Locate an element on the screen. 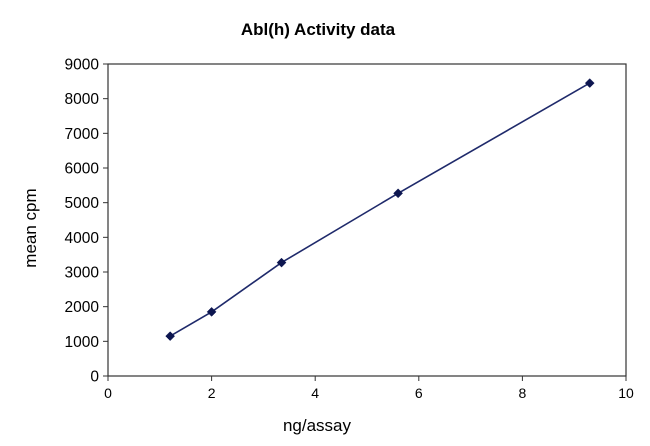  y-axis-label: mean cpm is located at coordinates (30, 227).